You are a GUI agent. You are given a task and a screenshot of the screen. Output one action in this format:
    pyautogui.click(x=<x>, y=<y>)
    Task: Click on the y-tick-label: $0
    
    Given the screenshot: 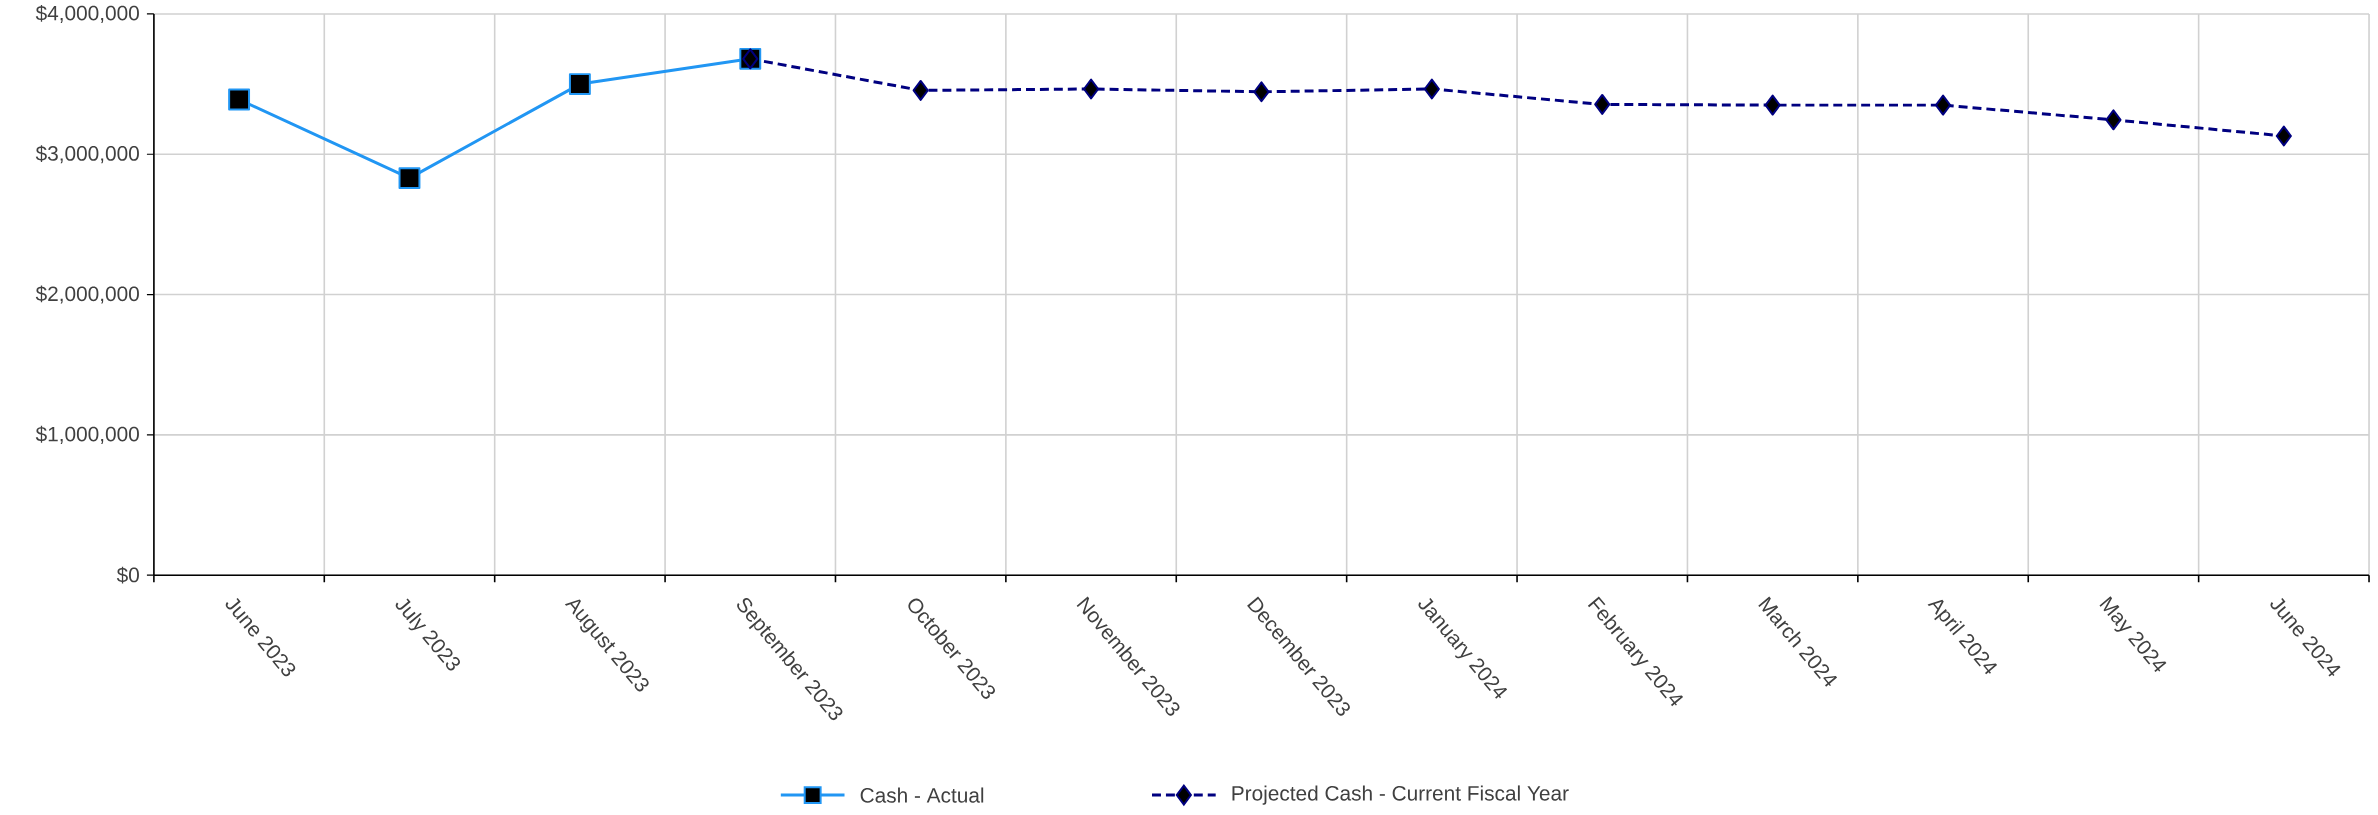 What is the action you would take?
    pyautogui.click(x=127, y=575)
    